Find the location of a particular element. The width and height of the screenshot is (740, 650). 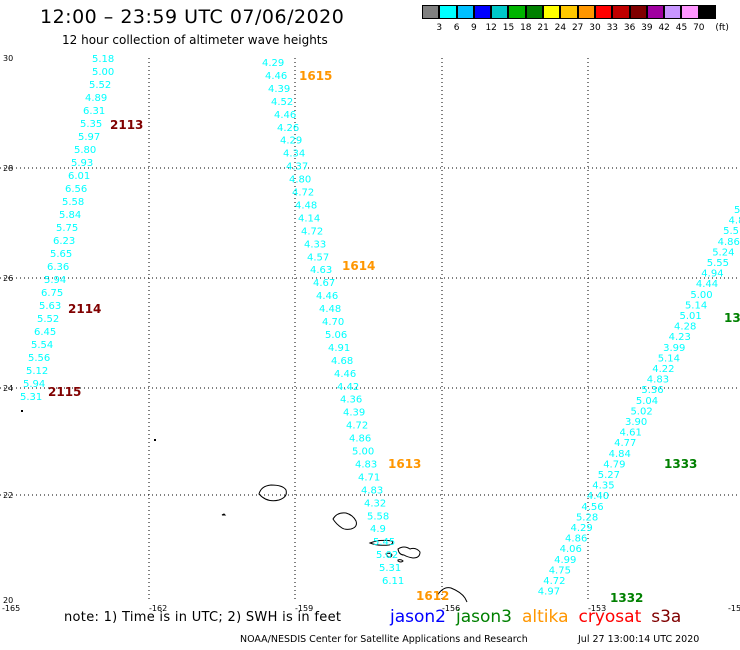

wave-height-value: 5.35 is located at coordinates (91, 124).